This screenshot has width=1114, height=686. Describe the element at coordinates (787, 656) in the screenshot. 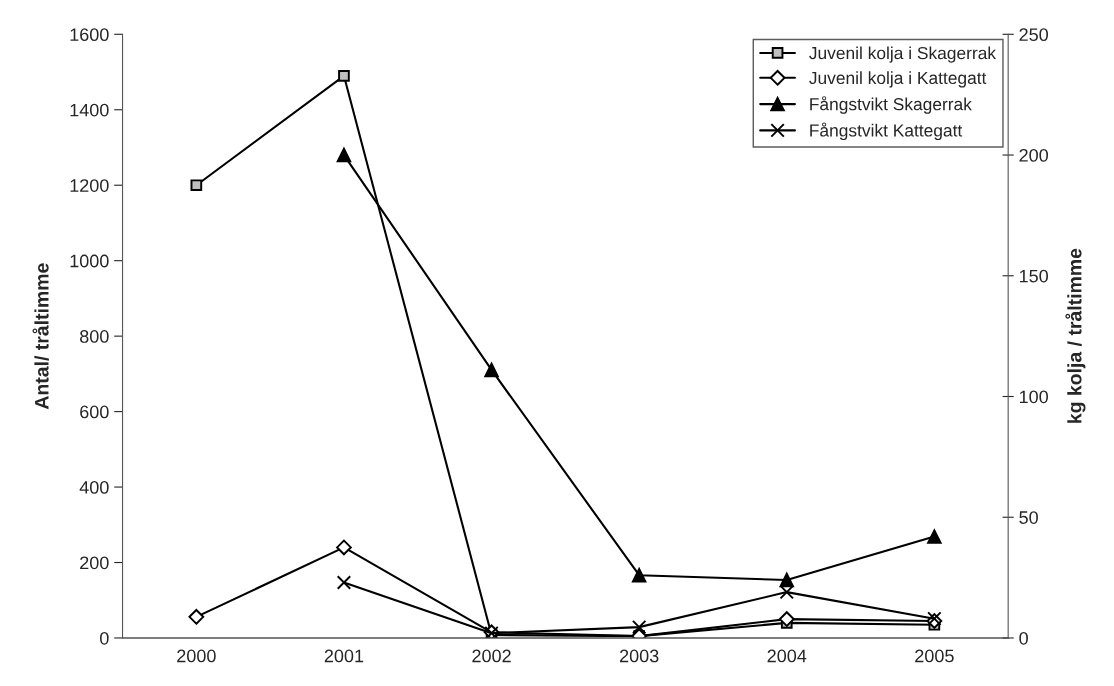

I see `x-tick-label: 2004` at that location.